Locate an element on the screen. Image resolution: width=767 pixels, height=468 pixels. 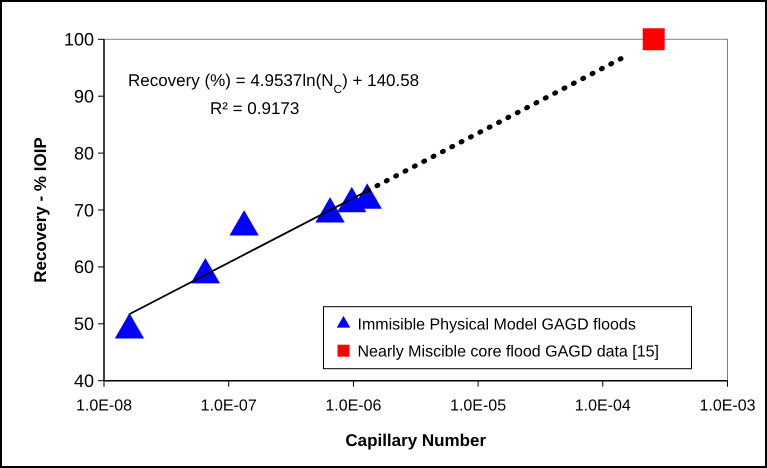
y-tick-label: 60 is located at coordinates (84, 267).